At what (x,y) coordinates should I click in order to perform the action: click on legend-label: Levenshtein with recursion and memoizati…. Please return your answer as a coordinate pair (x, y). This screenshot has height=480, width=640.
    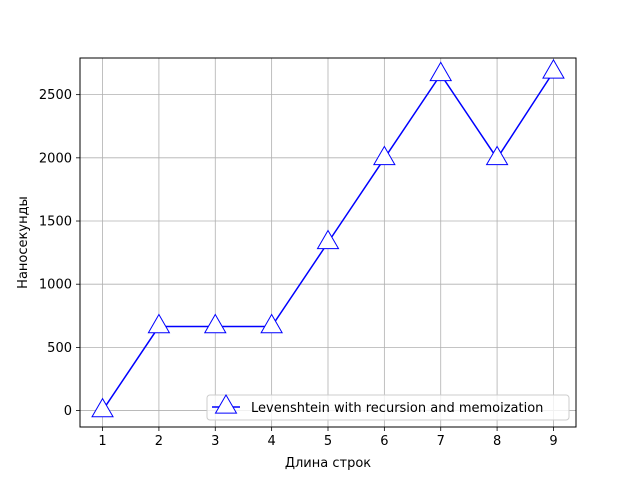
    Looking at the image, I should click on (397, 408).